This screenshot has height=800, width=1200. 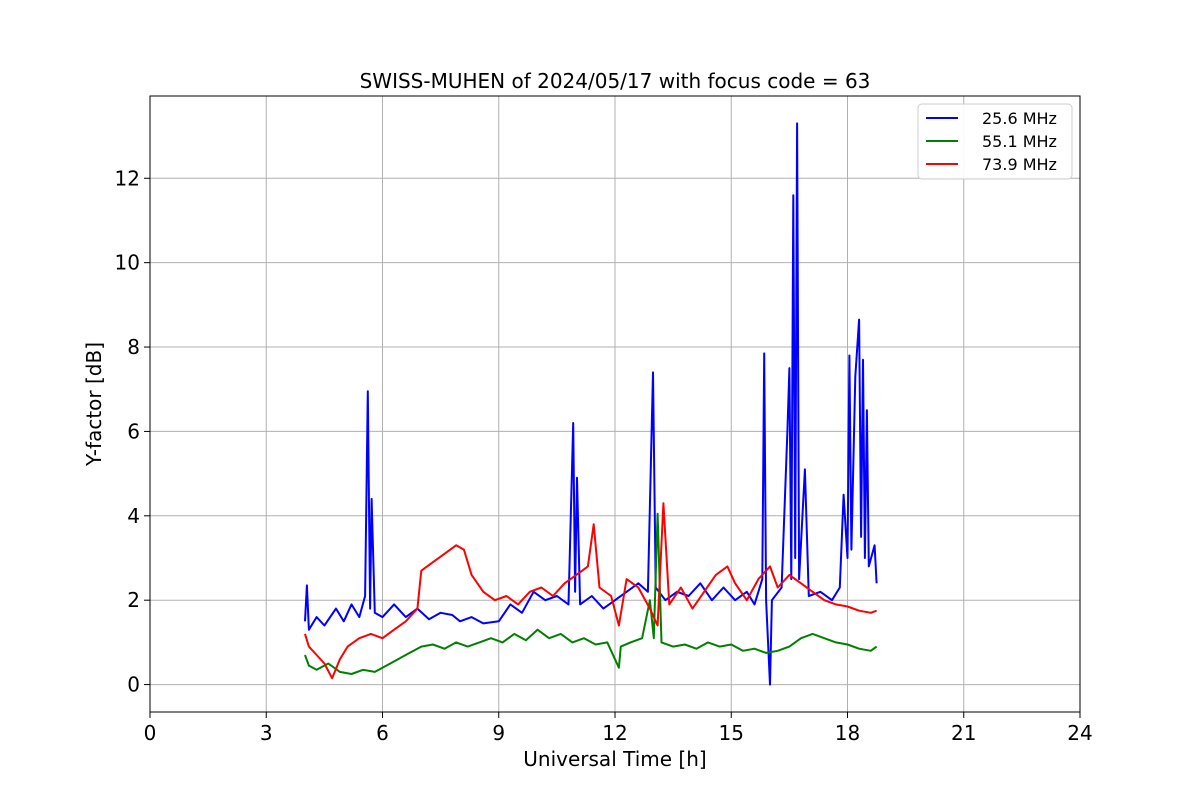 I want to click on y-axis-label: Y-factor [dB], so click(x=94, y=404).